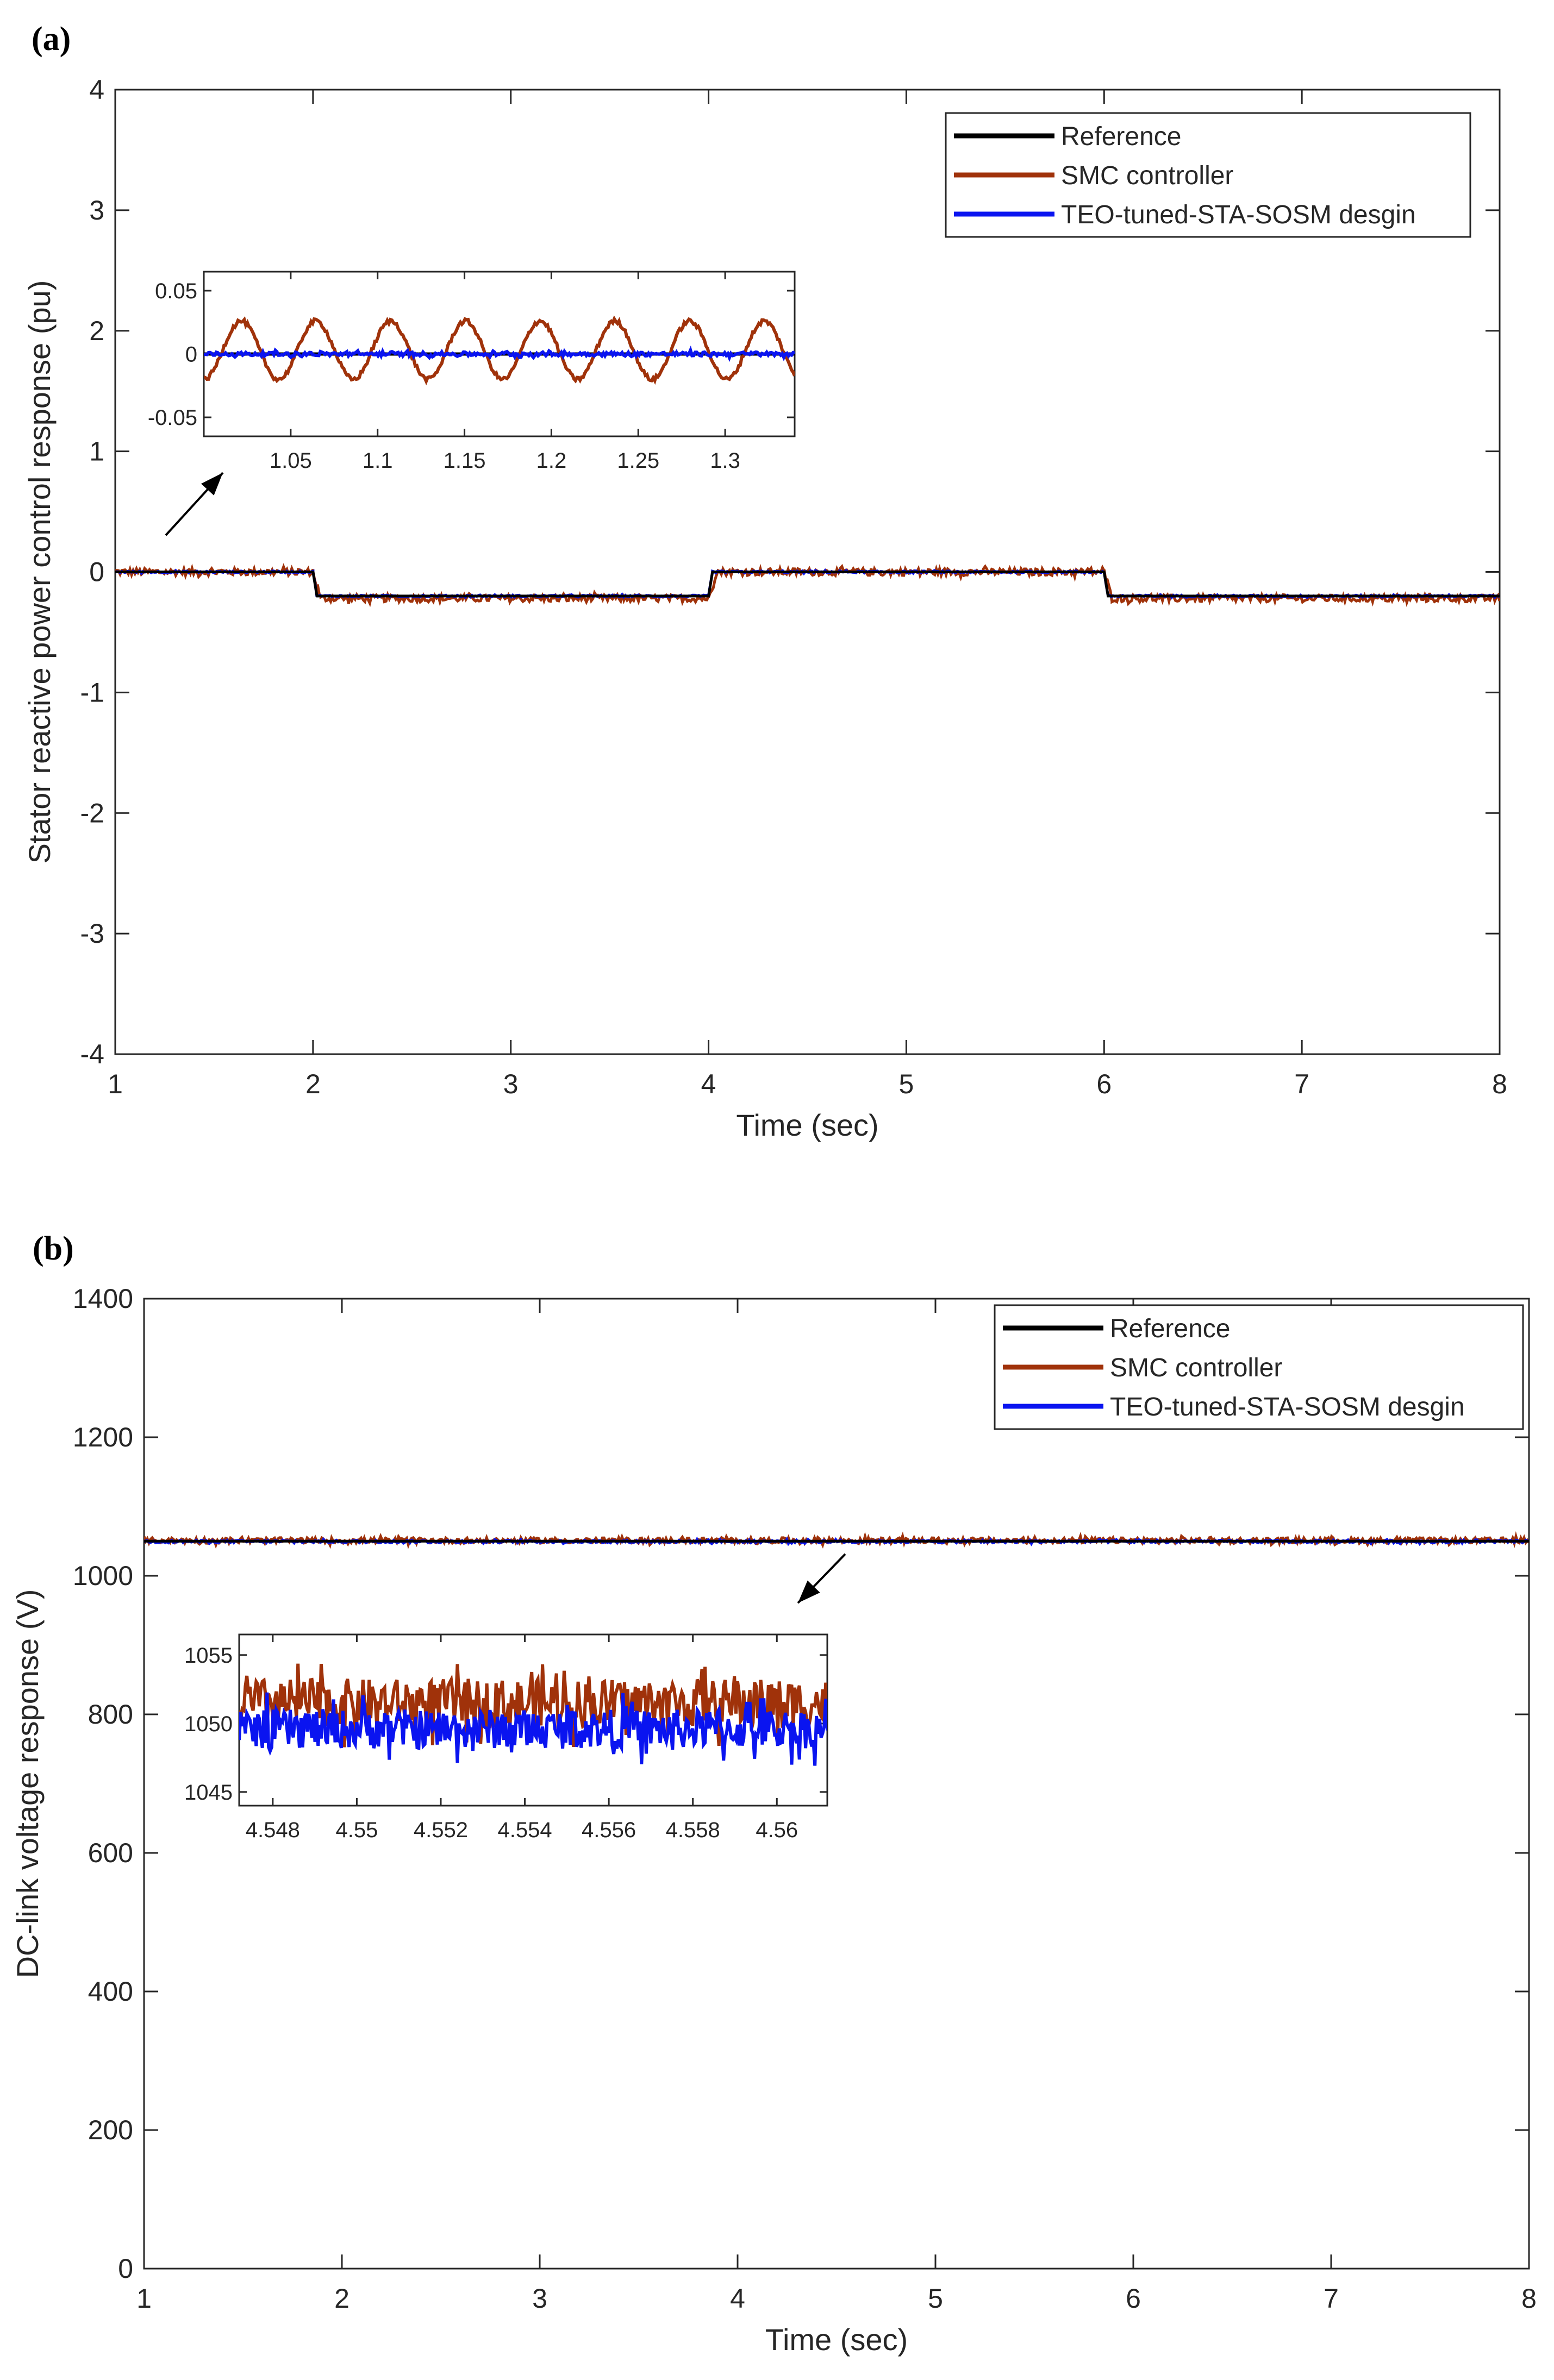  I want to click on inset-x-tick-label: 1.15, so click(465, 461).